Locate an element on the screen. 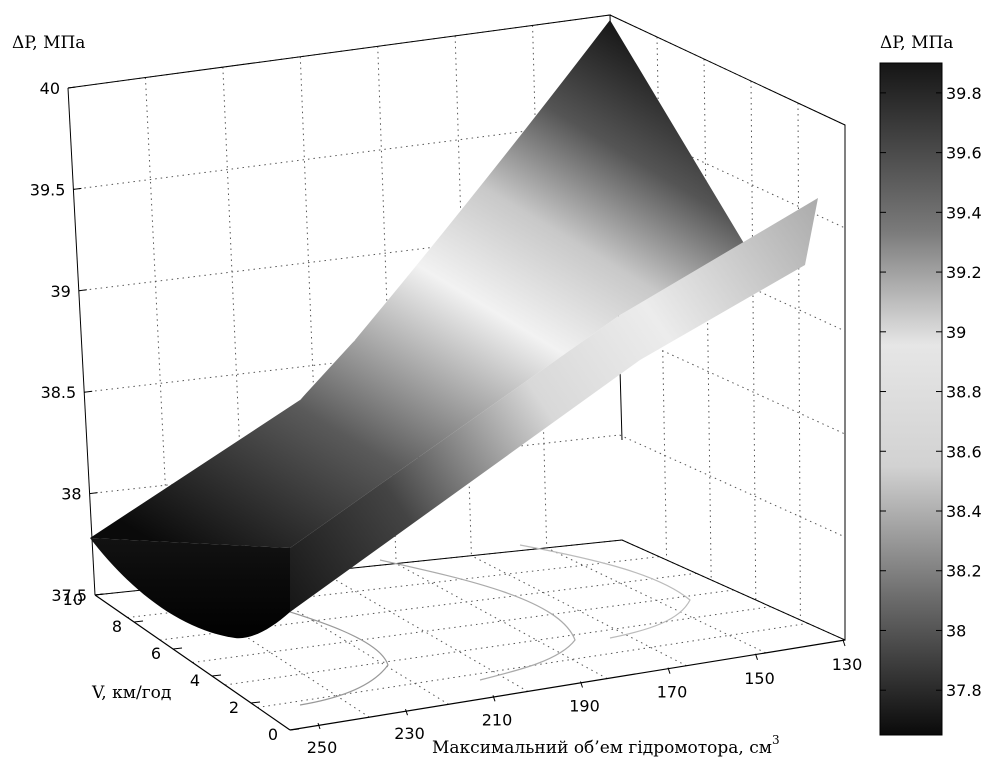  colorbar-tick-label: 38.6 is located at coordinates (964, 451).